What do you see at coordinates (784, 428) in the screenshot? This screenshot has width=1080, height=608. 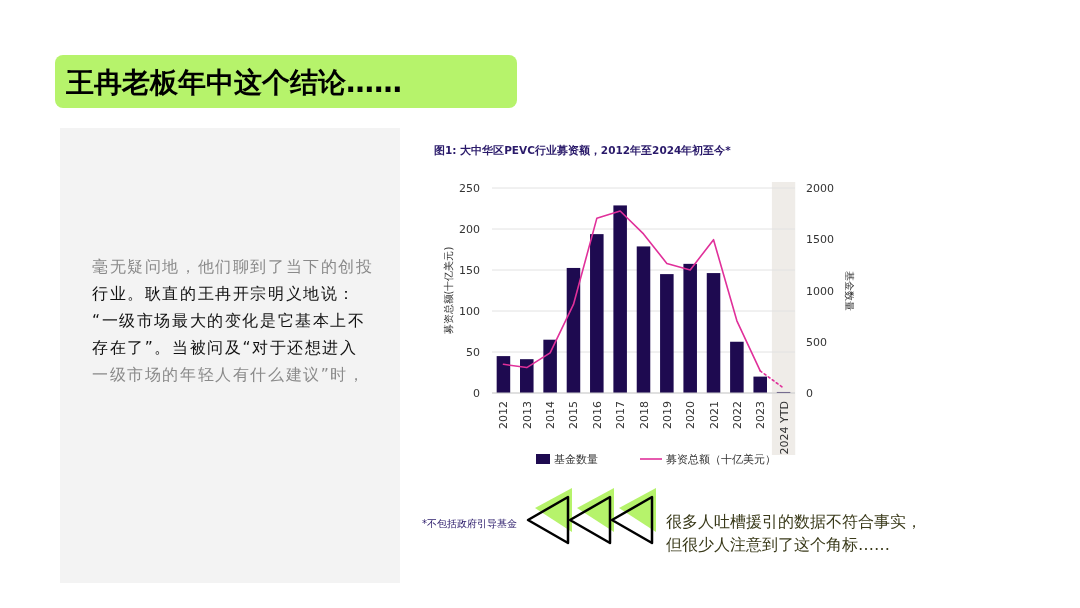 I see `x-tick-label: 2024 YTD` at bounding box center [784, 428].